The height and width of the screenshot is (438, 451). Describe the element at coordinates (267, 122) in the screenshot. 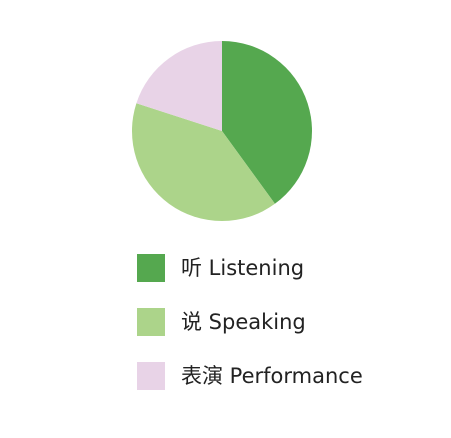

I see `pie-slice-listening` at that location.